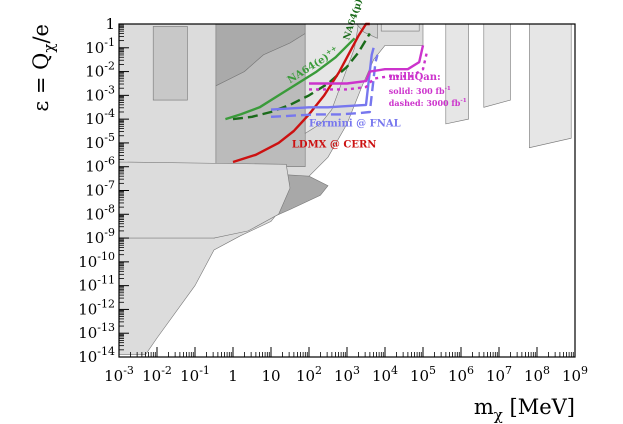 This screenshot has width=623, height=424. I want to click on x-tick-label: 10⁶, so click(461, 374).